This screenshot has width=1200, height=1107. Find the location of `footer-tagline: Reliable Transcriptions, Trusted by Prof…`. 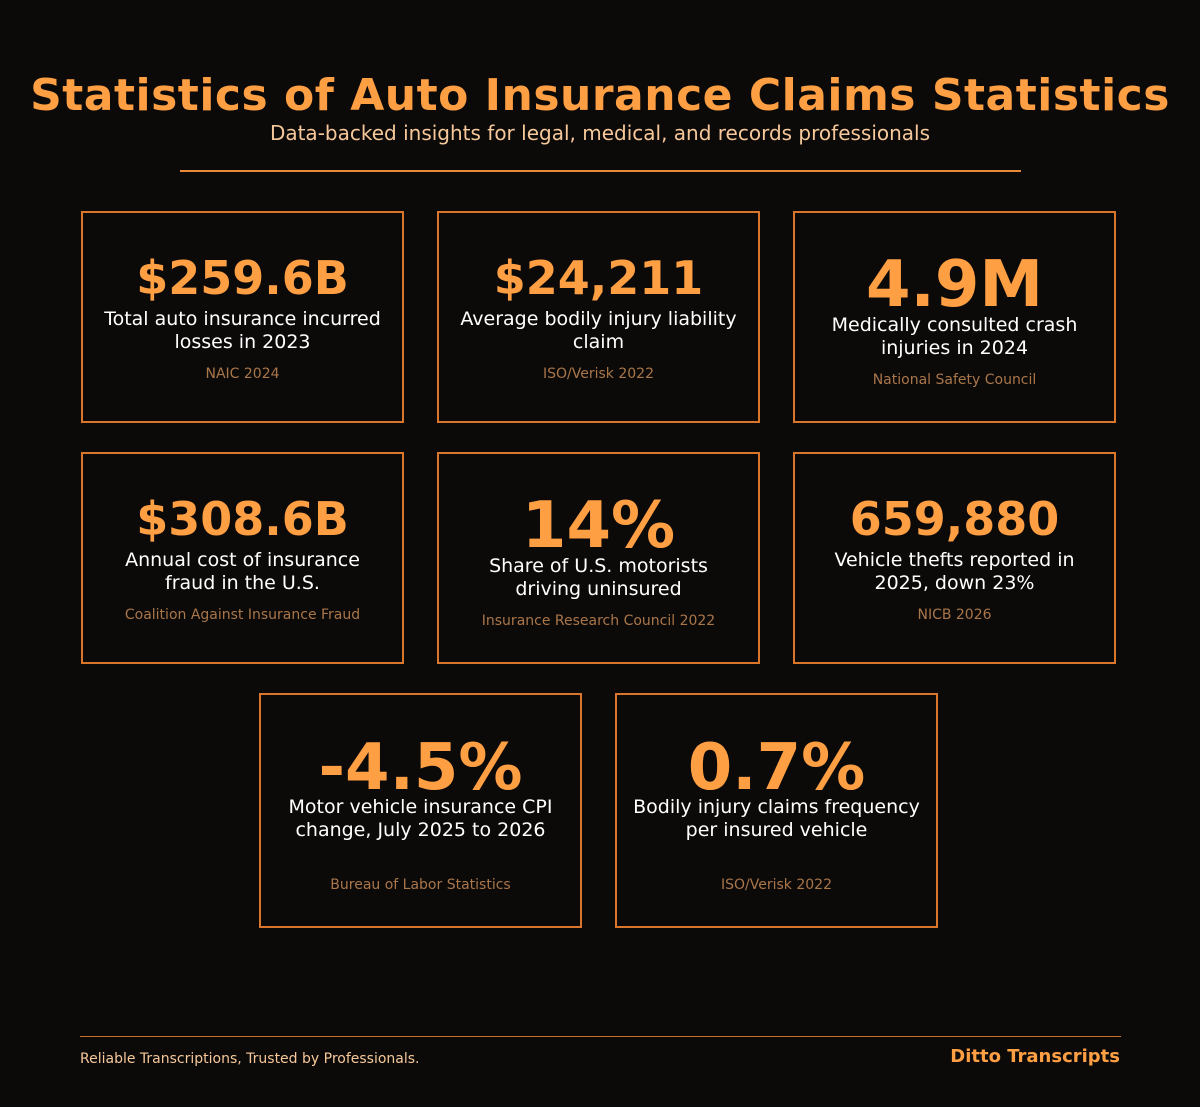

footer-tagline: Reliable Transcriptions, Trusted by Prof… is located at coordinates (250, 1059).